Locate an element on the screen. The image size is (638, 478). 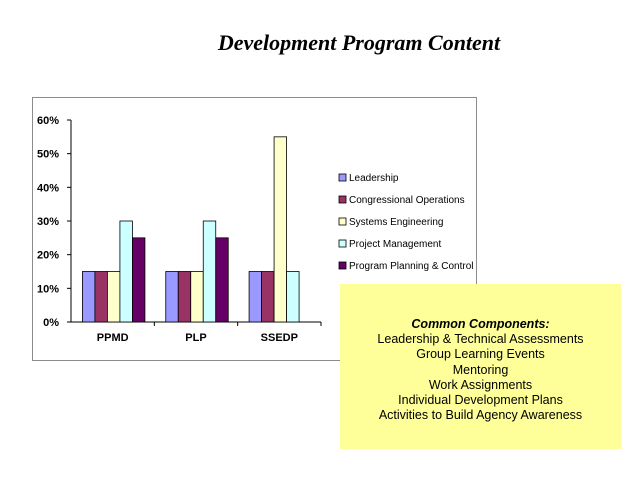
x-tick-label: SSEDP is located at coordinates (279, 338).